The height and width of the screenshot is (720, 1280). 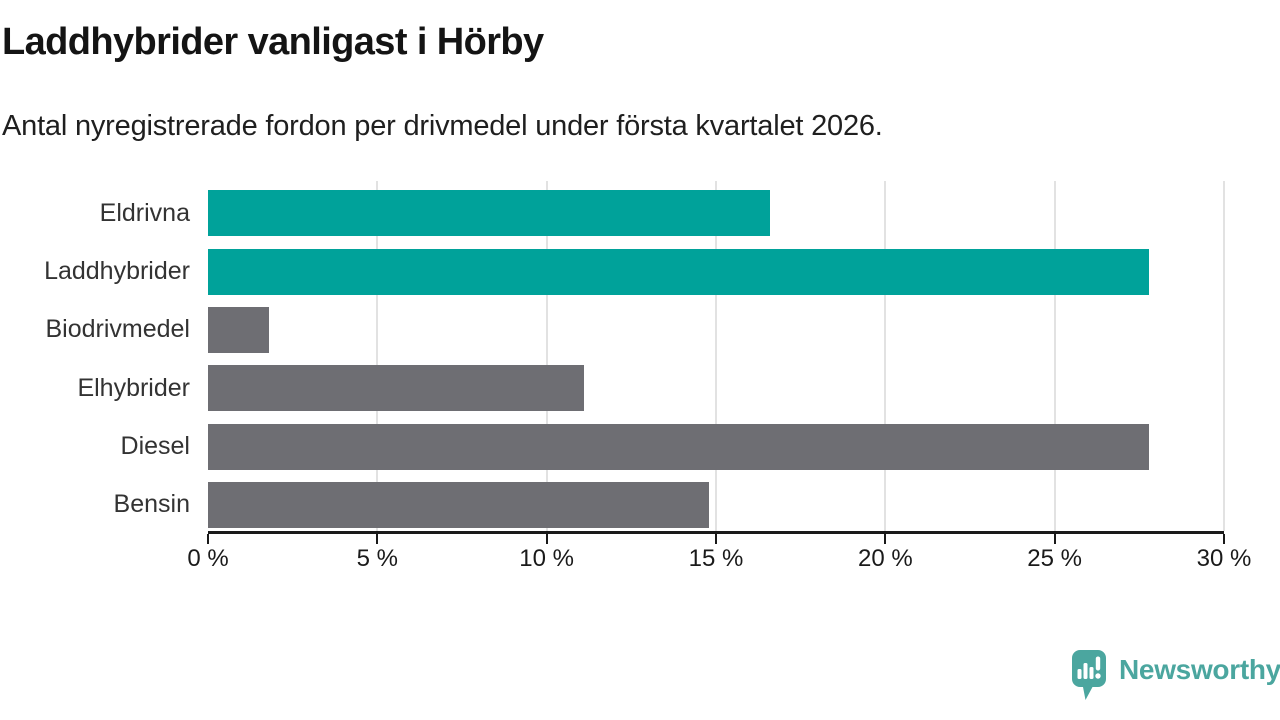 I want to click on tick-label-15: 15 %, so click(x=716, y=558).